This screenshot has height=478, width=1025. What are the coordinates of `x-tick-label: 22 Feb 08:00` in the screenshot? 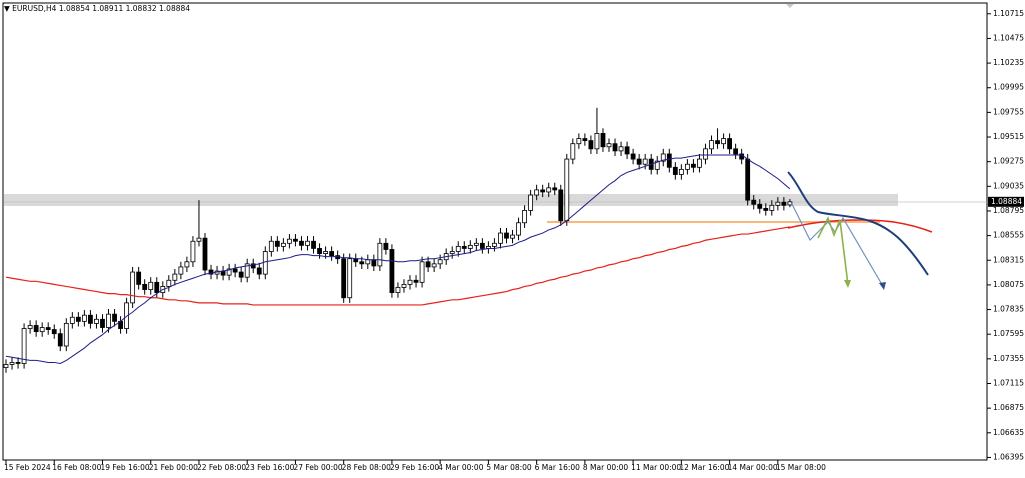 It's located at (221, 467).